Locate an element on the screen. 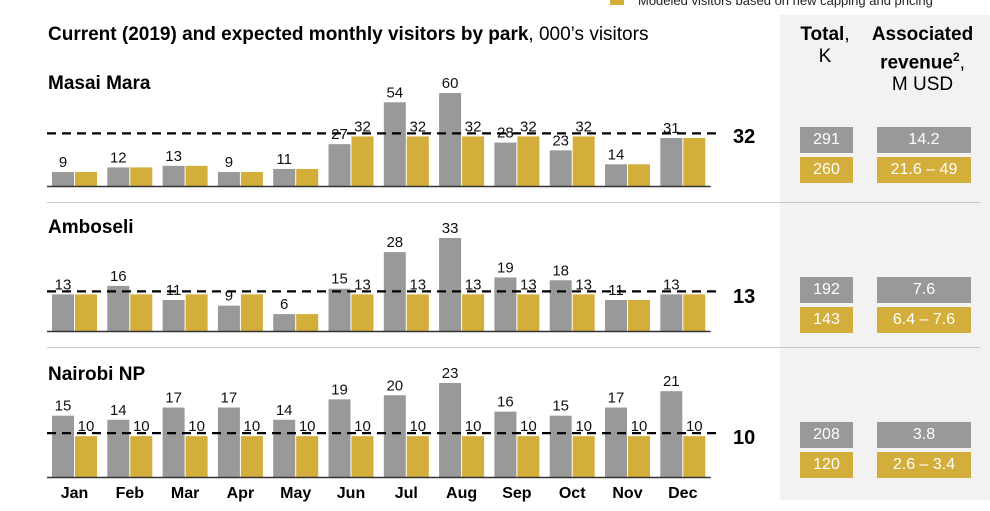 The width and height of the screenshot is (990, 511). panel-divider is located at coordinates (513, 347).